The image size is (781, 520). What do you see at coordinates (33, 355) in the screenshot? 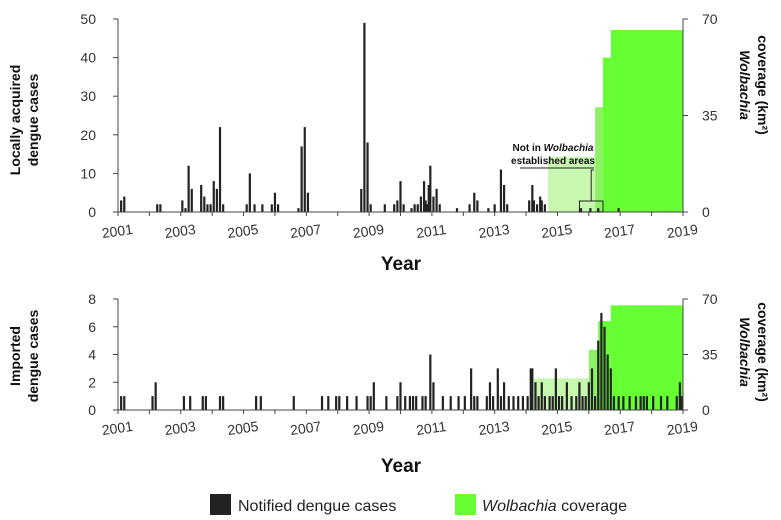
I see `bottom-ylabel-line2: dengue cases` at bounding box center [33, 355].